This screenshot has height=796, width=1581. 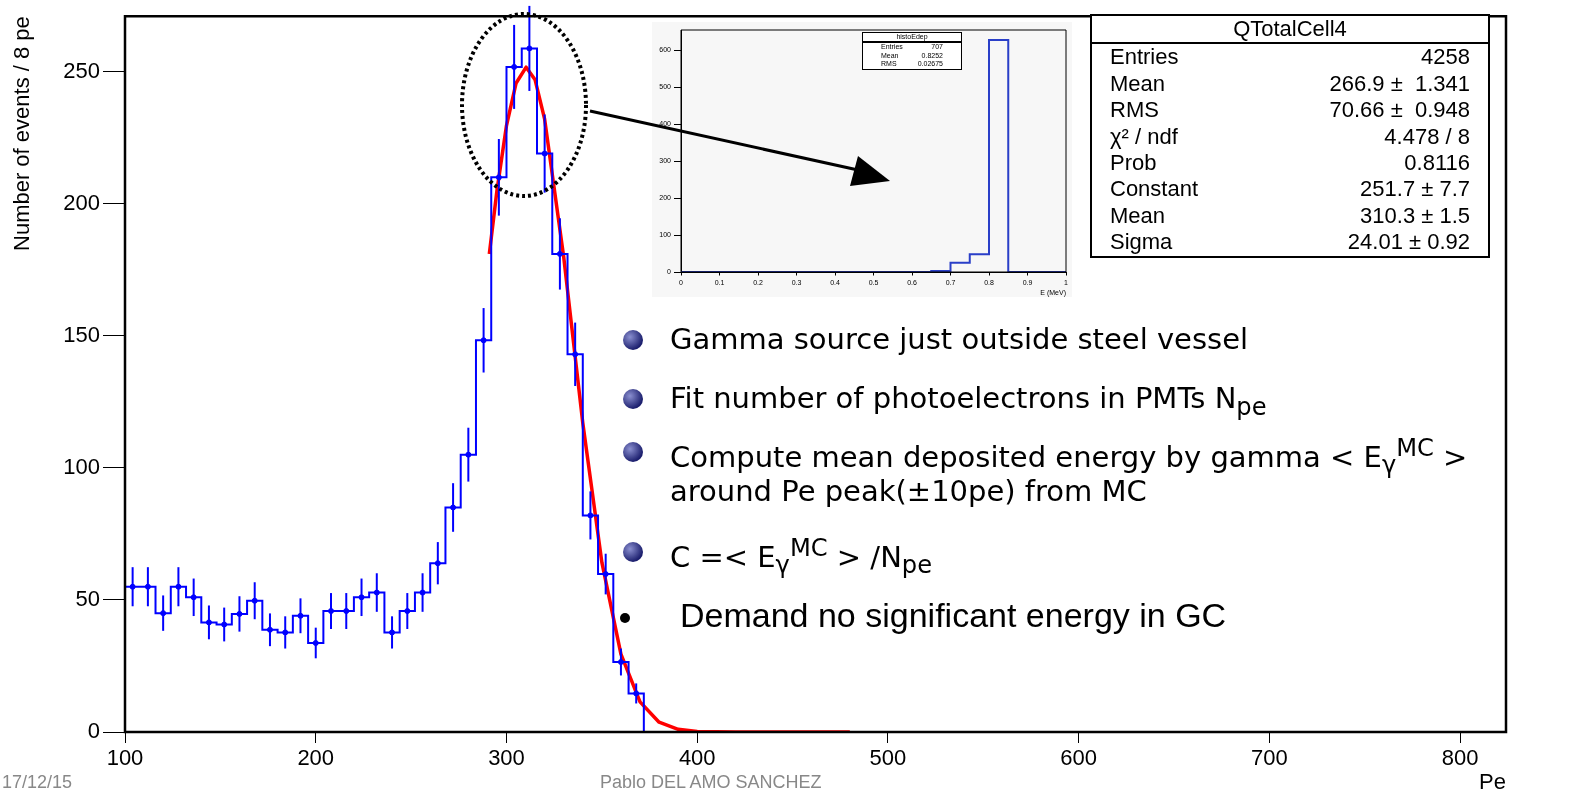 I want to click on x-tick-label: 600, so click(x=1079, y=758).